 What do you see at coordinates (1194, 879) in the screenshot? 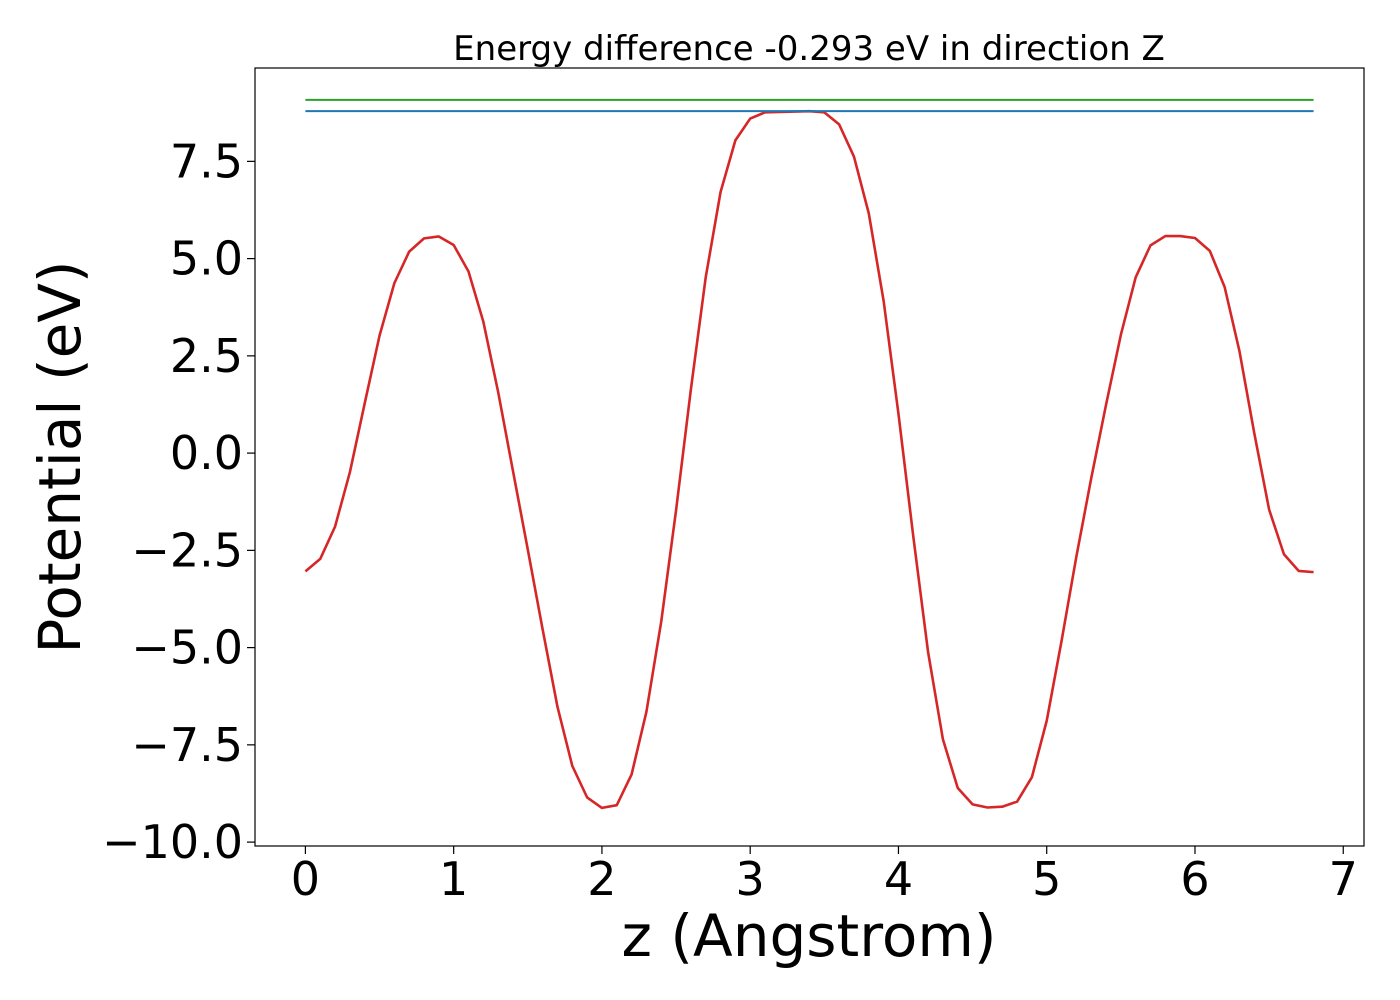
I see `x-tick-label: 6` at bounding box center [1194, 879].